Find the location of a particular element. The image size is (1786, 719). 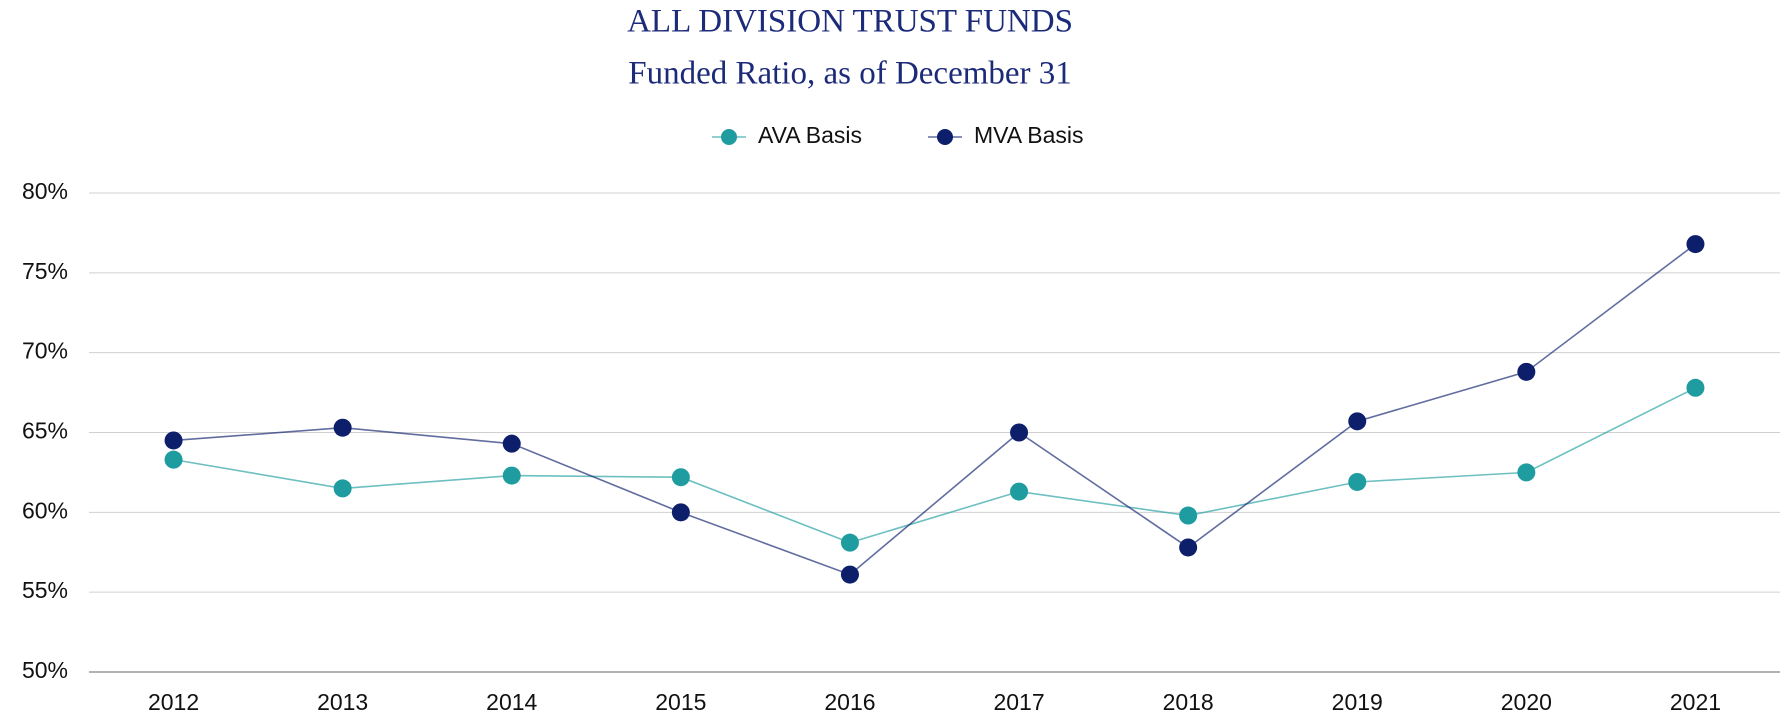

x-tick-label: 2021 is located at coordinates (1695, 702).